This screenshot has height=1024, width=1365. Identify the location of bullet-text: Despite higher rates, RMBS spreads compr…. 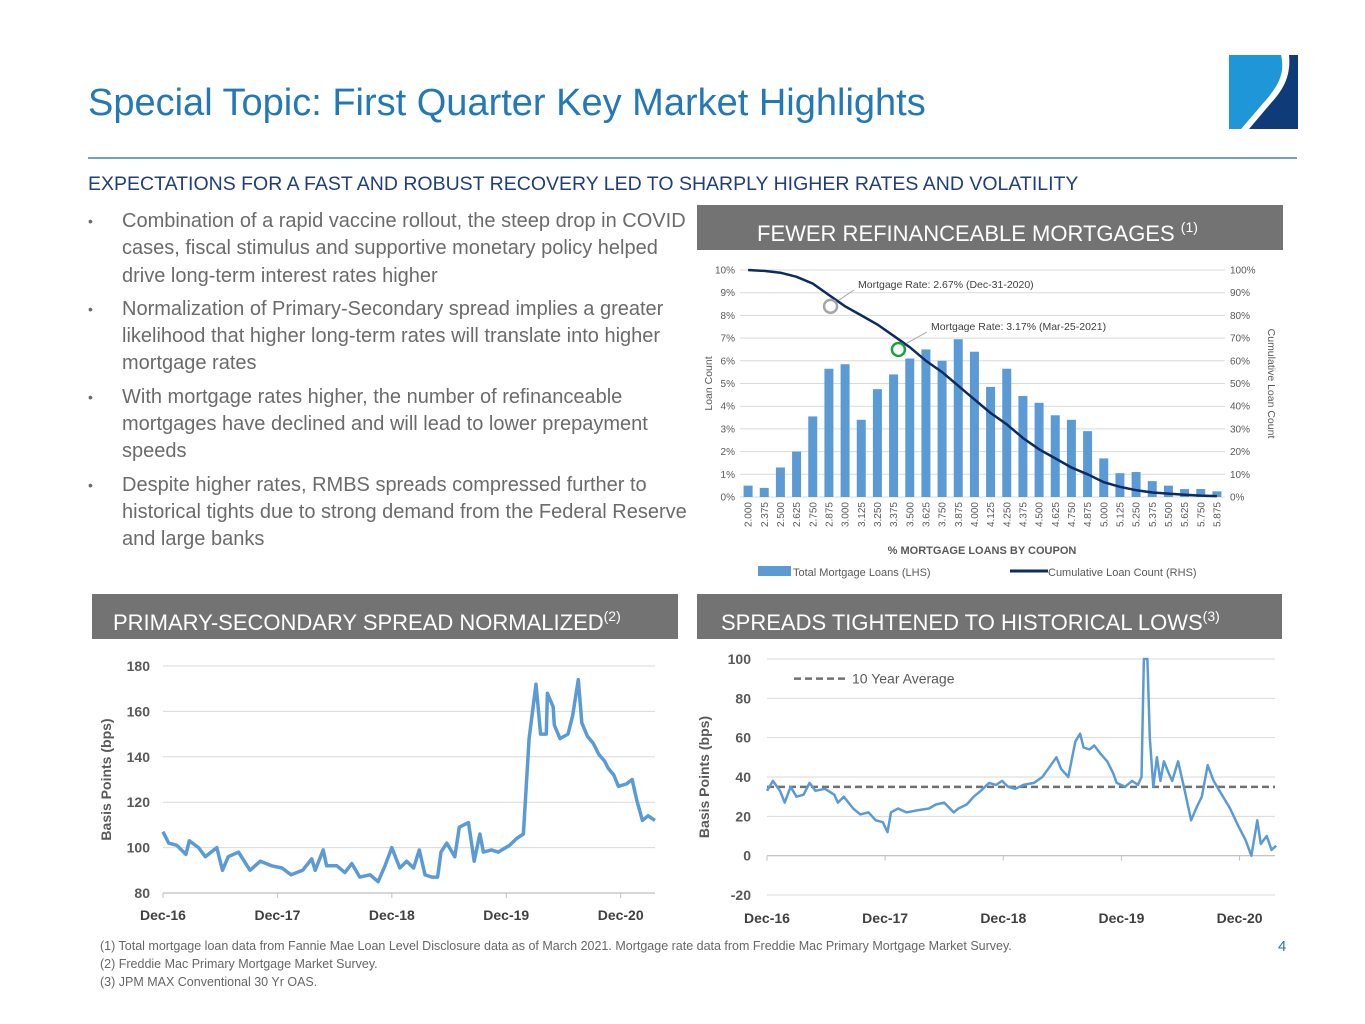
(404, 512).